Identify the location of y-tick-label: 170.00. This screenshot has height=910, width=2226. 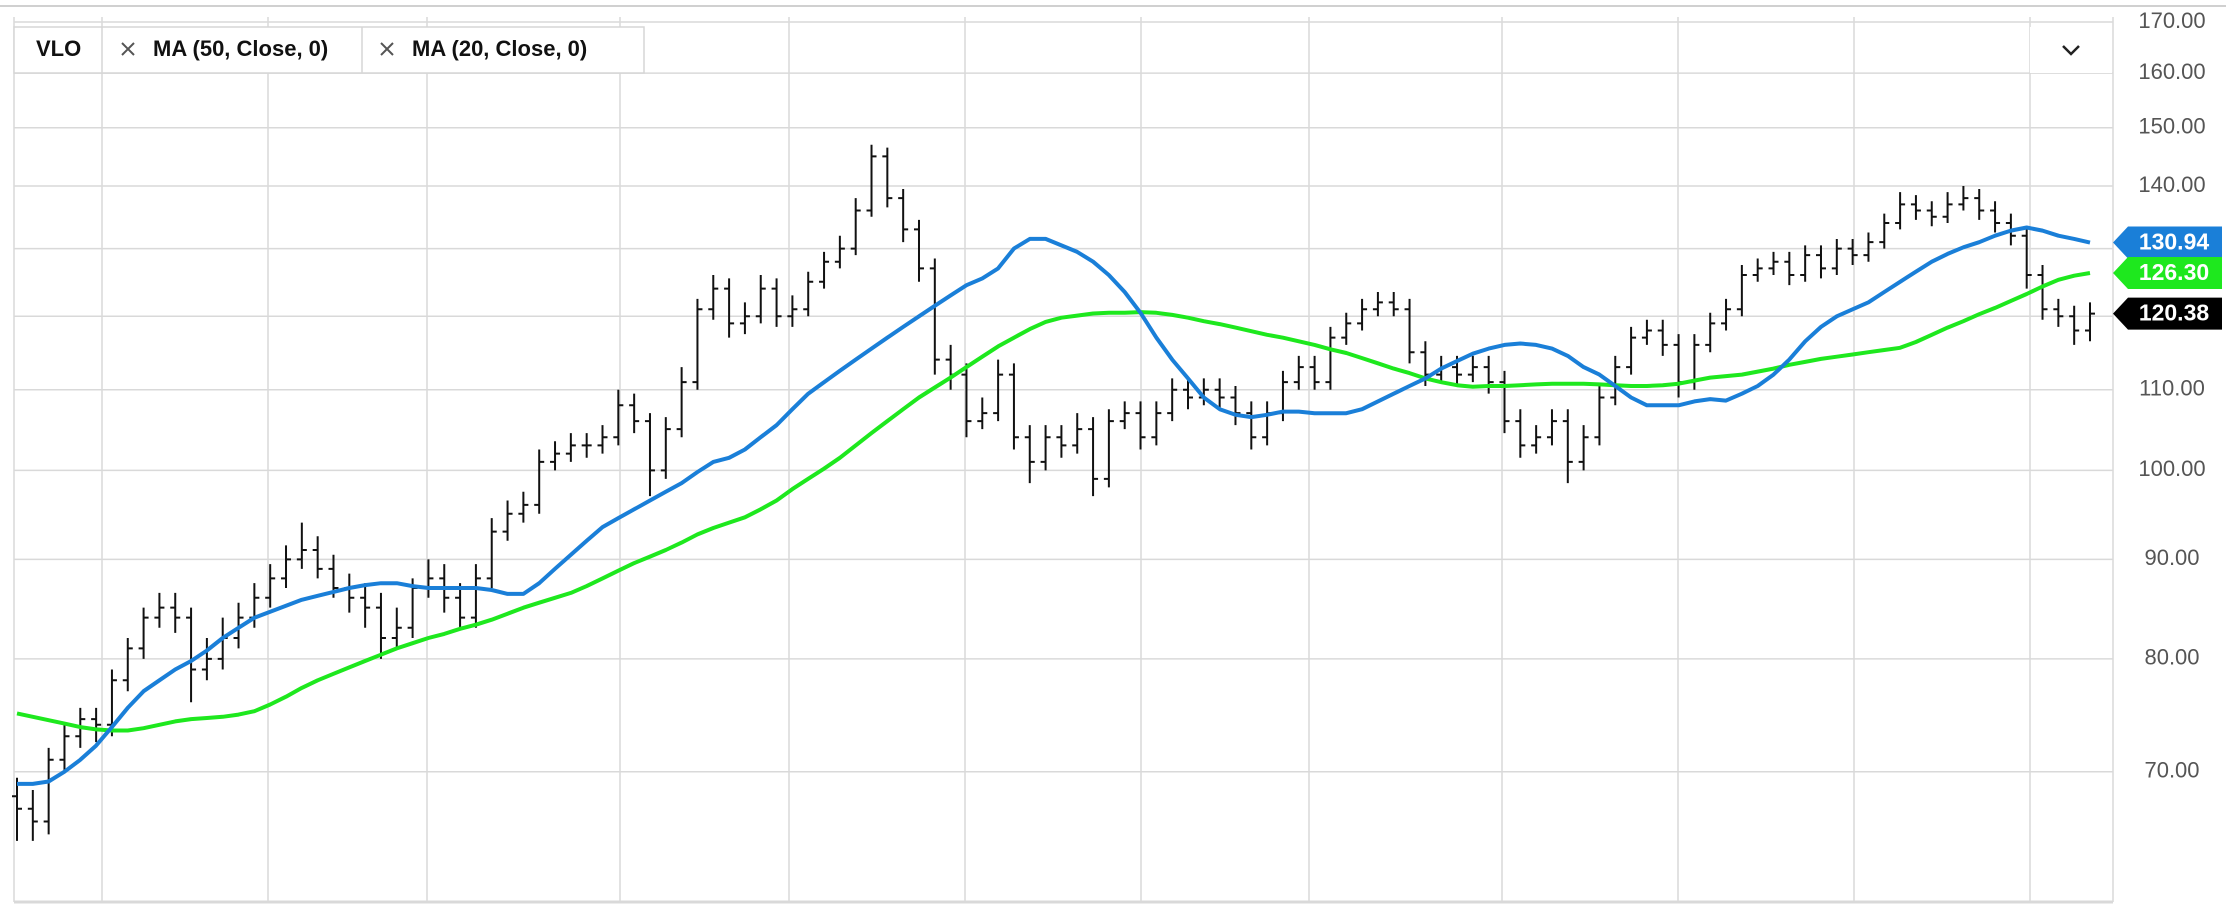
(2171, 20).